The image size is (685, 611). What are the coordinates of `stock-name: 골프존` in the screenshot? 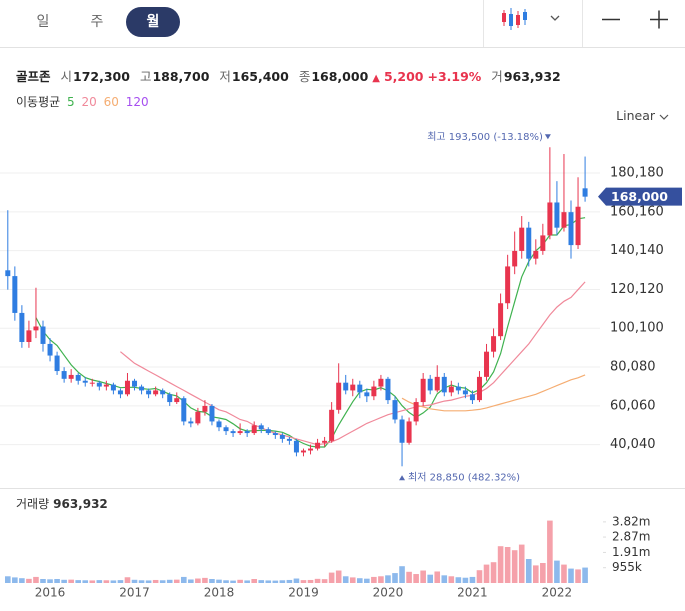 It's located at (33, 76).